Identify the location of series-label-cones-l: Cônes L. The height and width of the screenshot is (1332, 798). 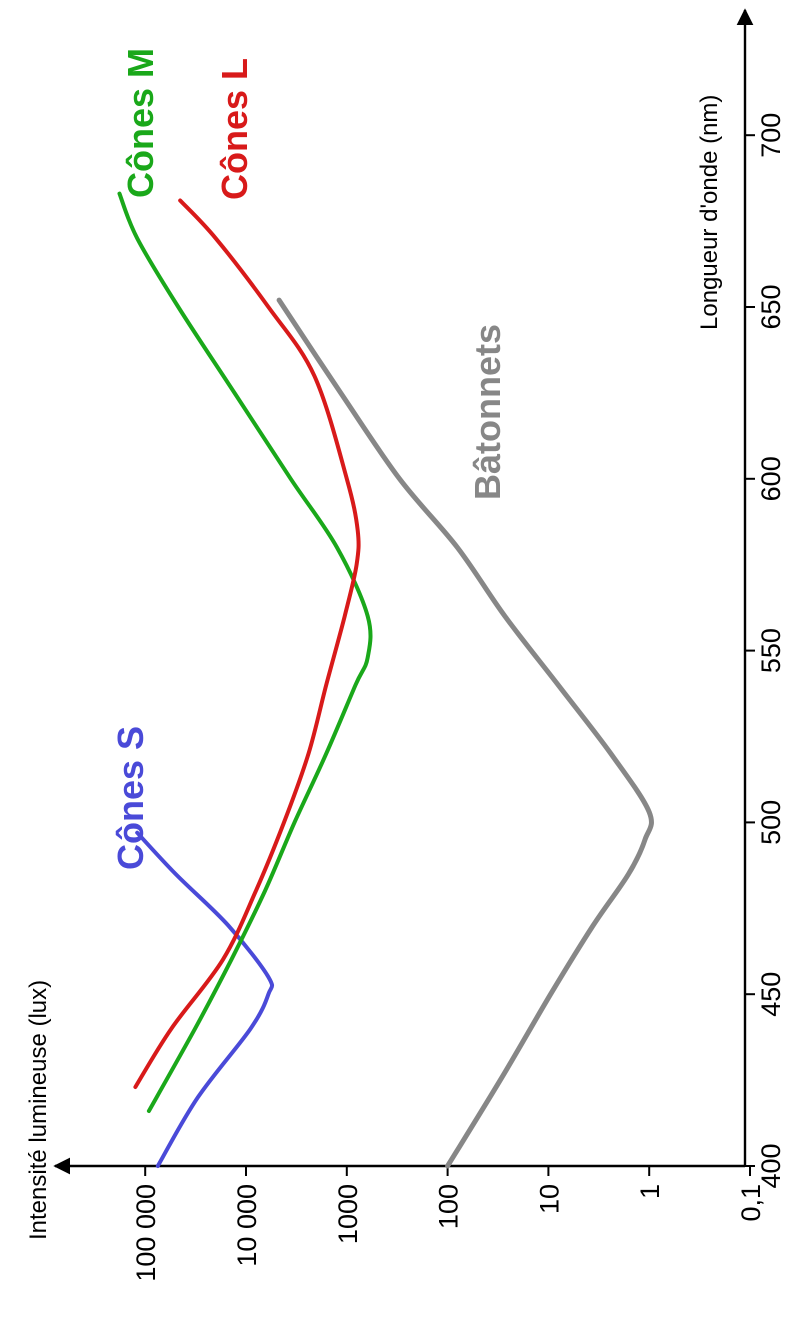
(234, 129).